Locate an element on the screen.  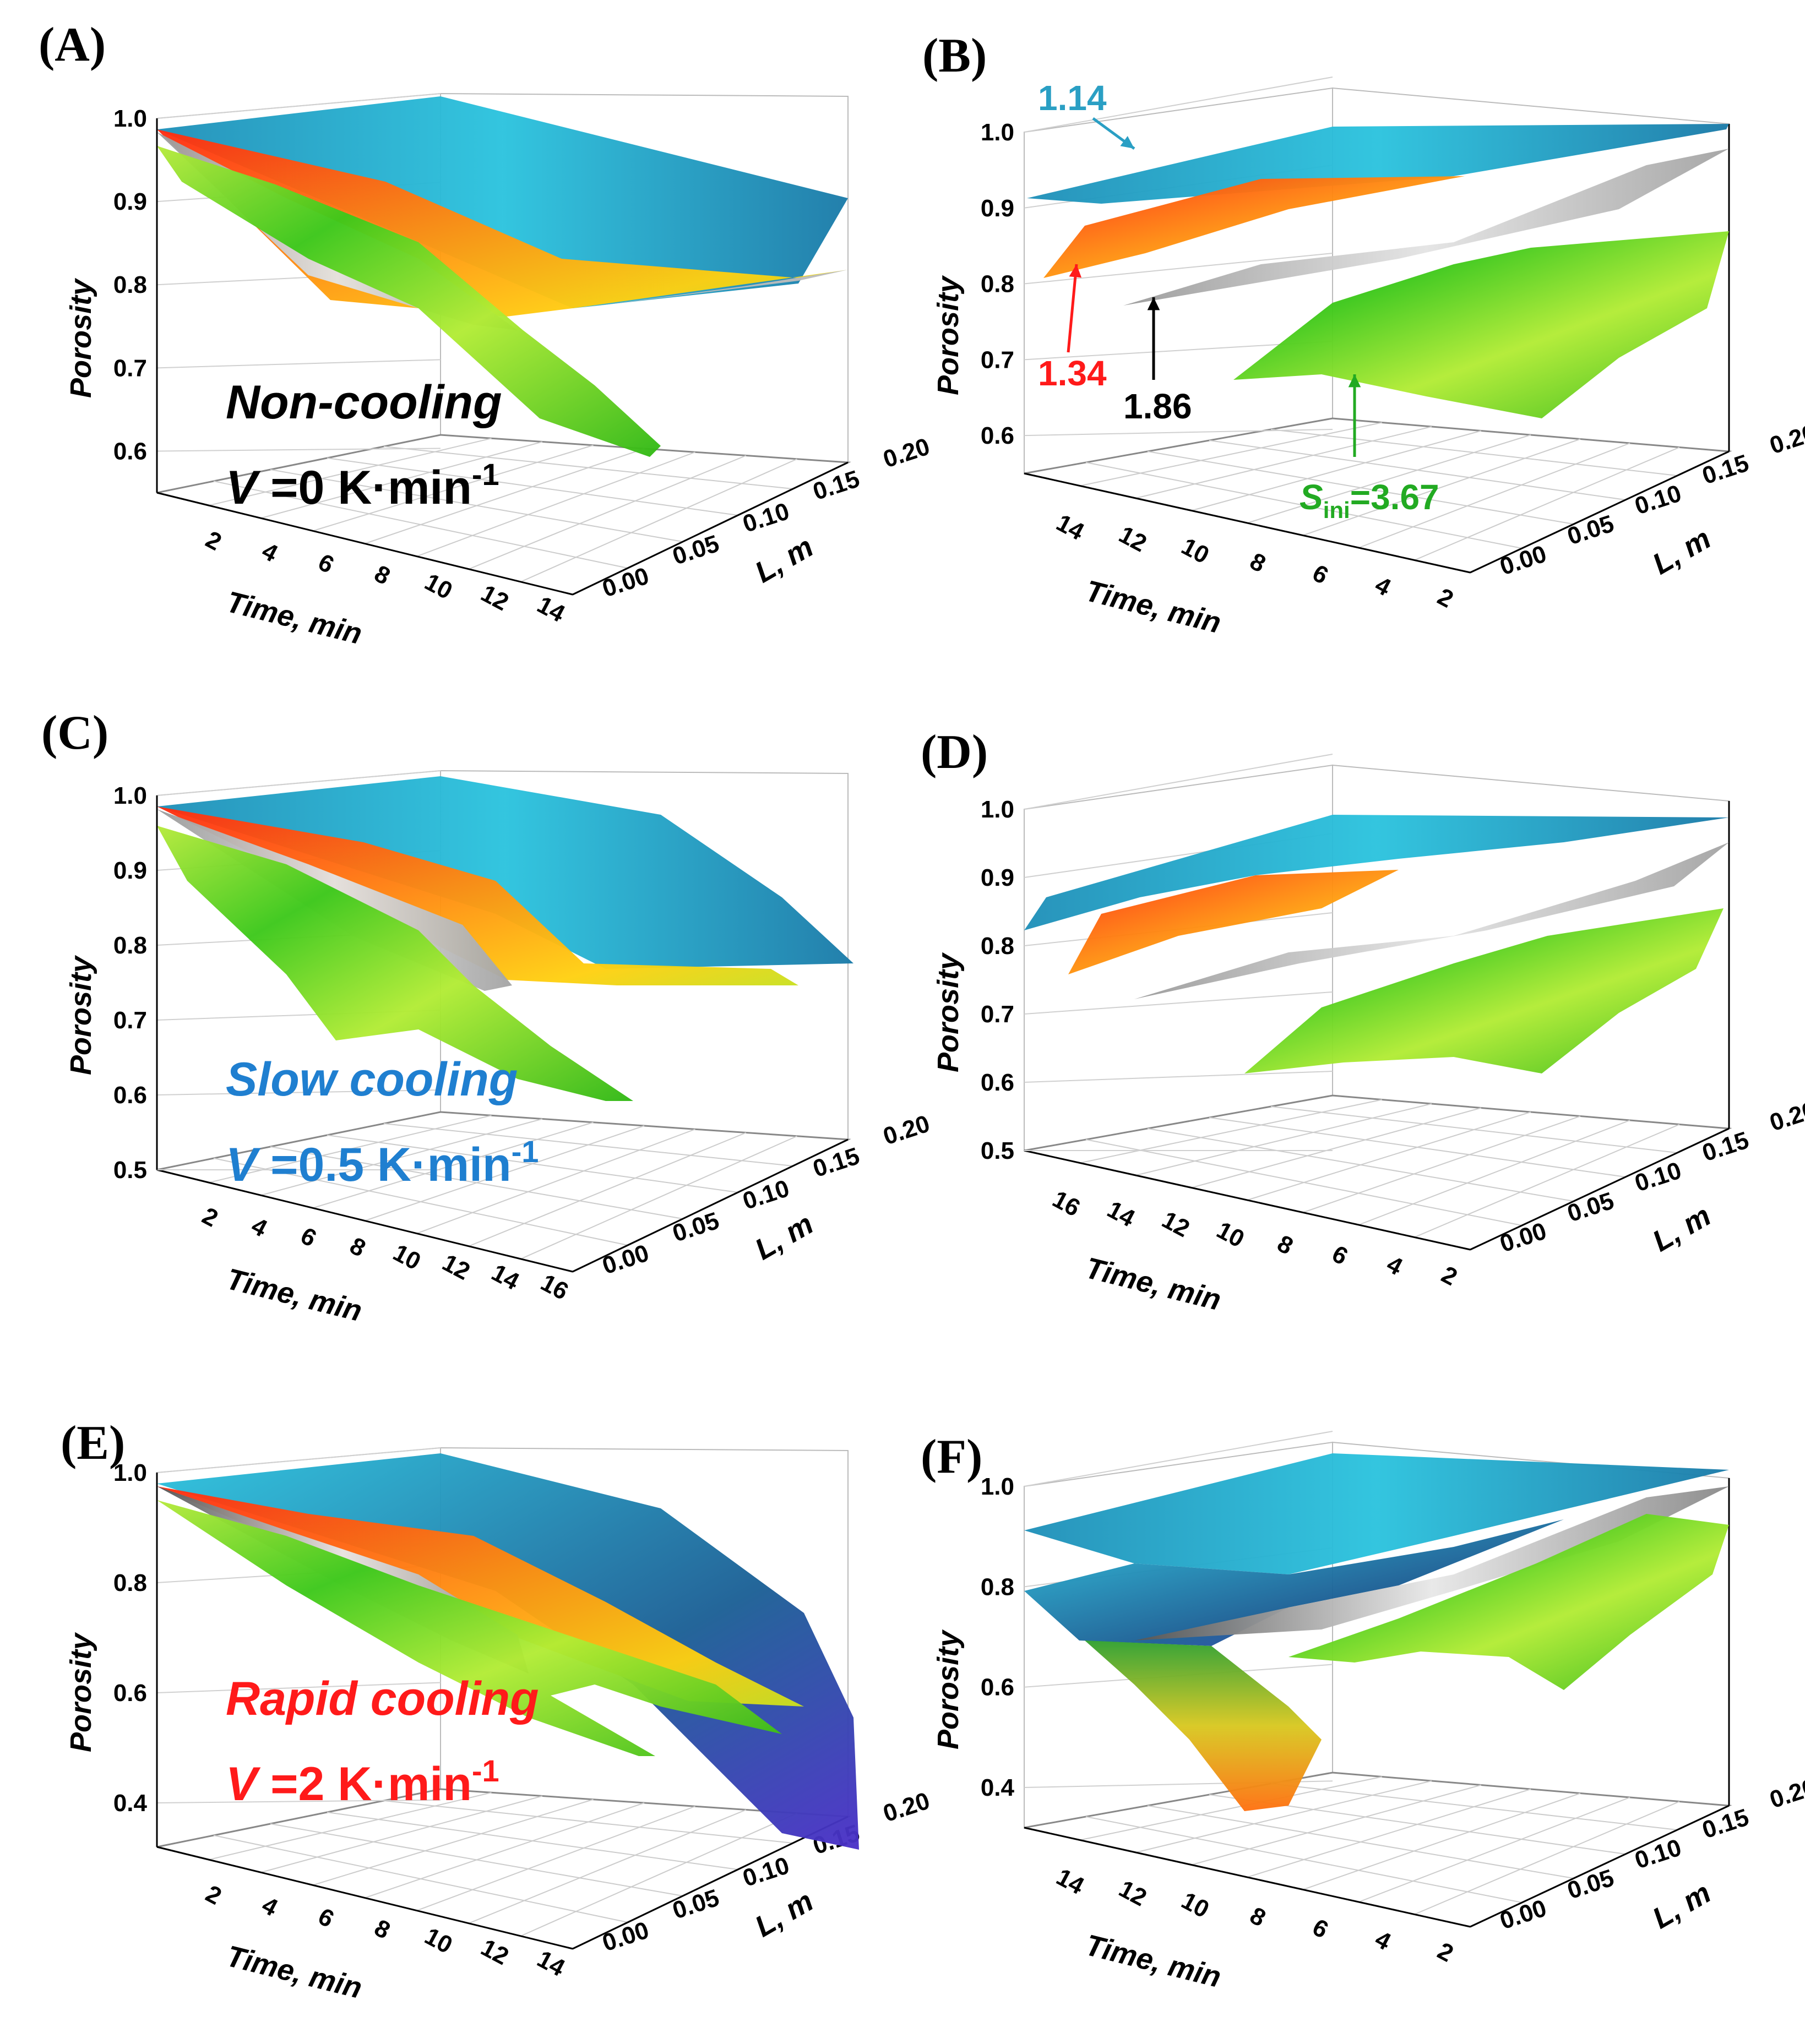
z-tick-label: 0.5 is located at coordinates (997, 1151).